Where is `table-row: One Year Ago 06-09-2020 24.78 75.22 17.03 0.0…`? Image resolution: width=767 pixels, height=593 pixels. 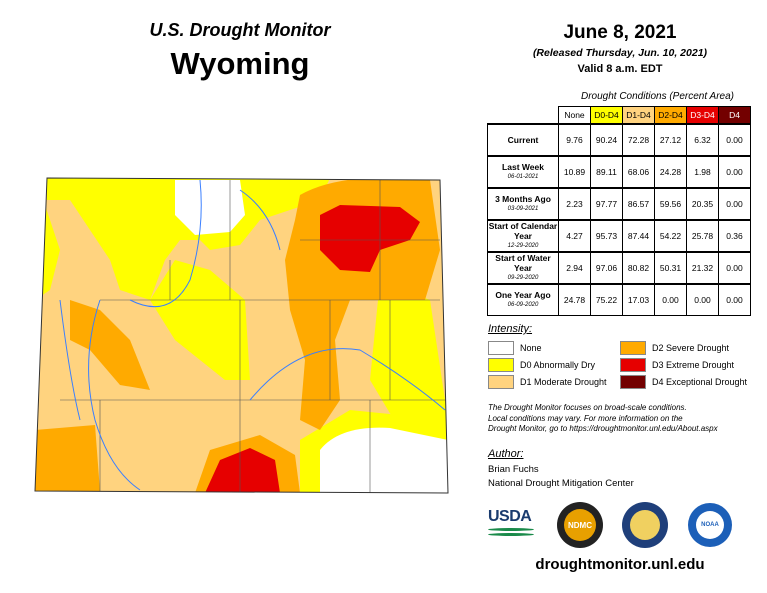
table-row: One Year Ago 06-09-2020 24.78 75.22 17.03 0.0… is located at coordinates (619, 299).